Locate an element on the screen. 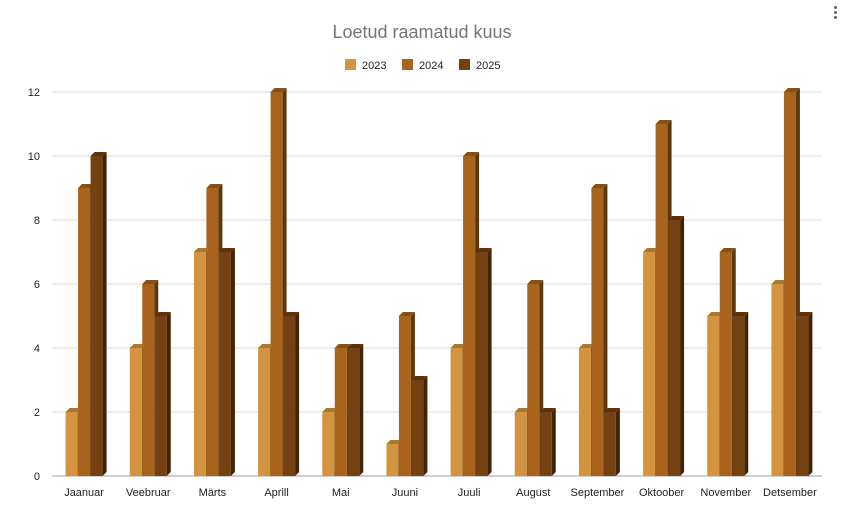 The height and width of the screenshot is (525, 843). bar-2024-September is located at coordinates (599, 330).